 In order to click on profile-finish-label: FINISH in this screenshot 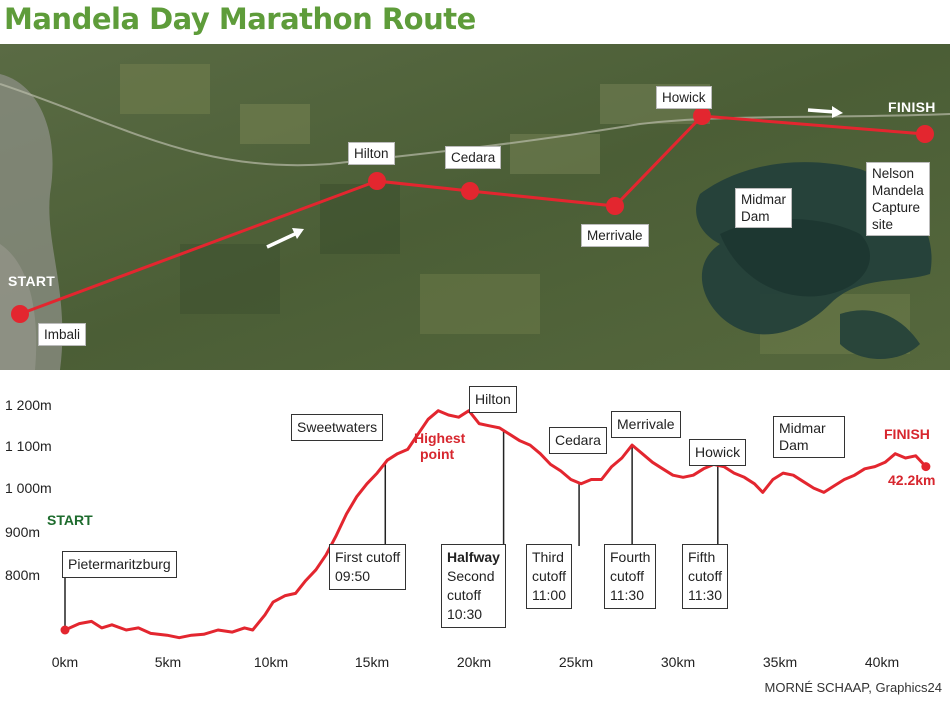, I will do `click(907, 434)`.